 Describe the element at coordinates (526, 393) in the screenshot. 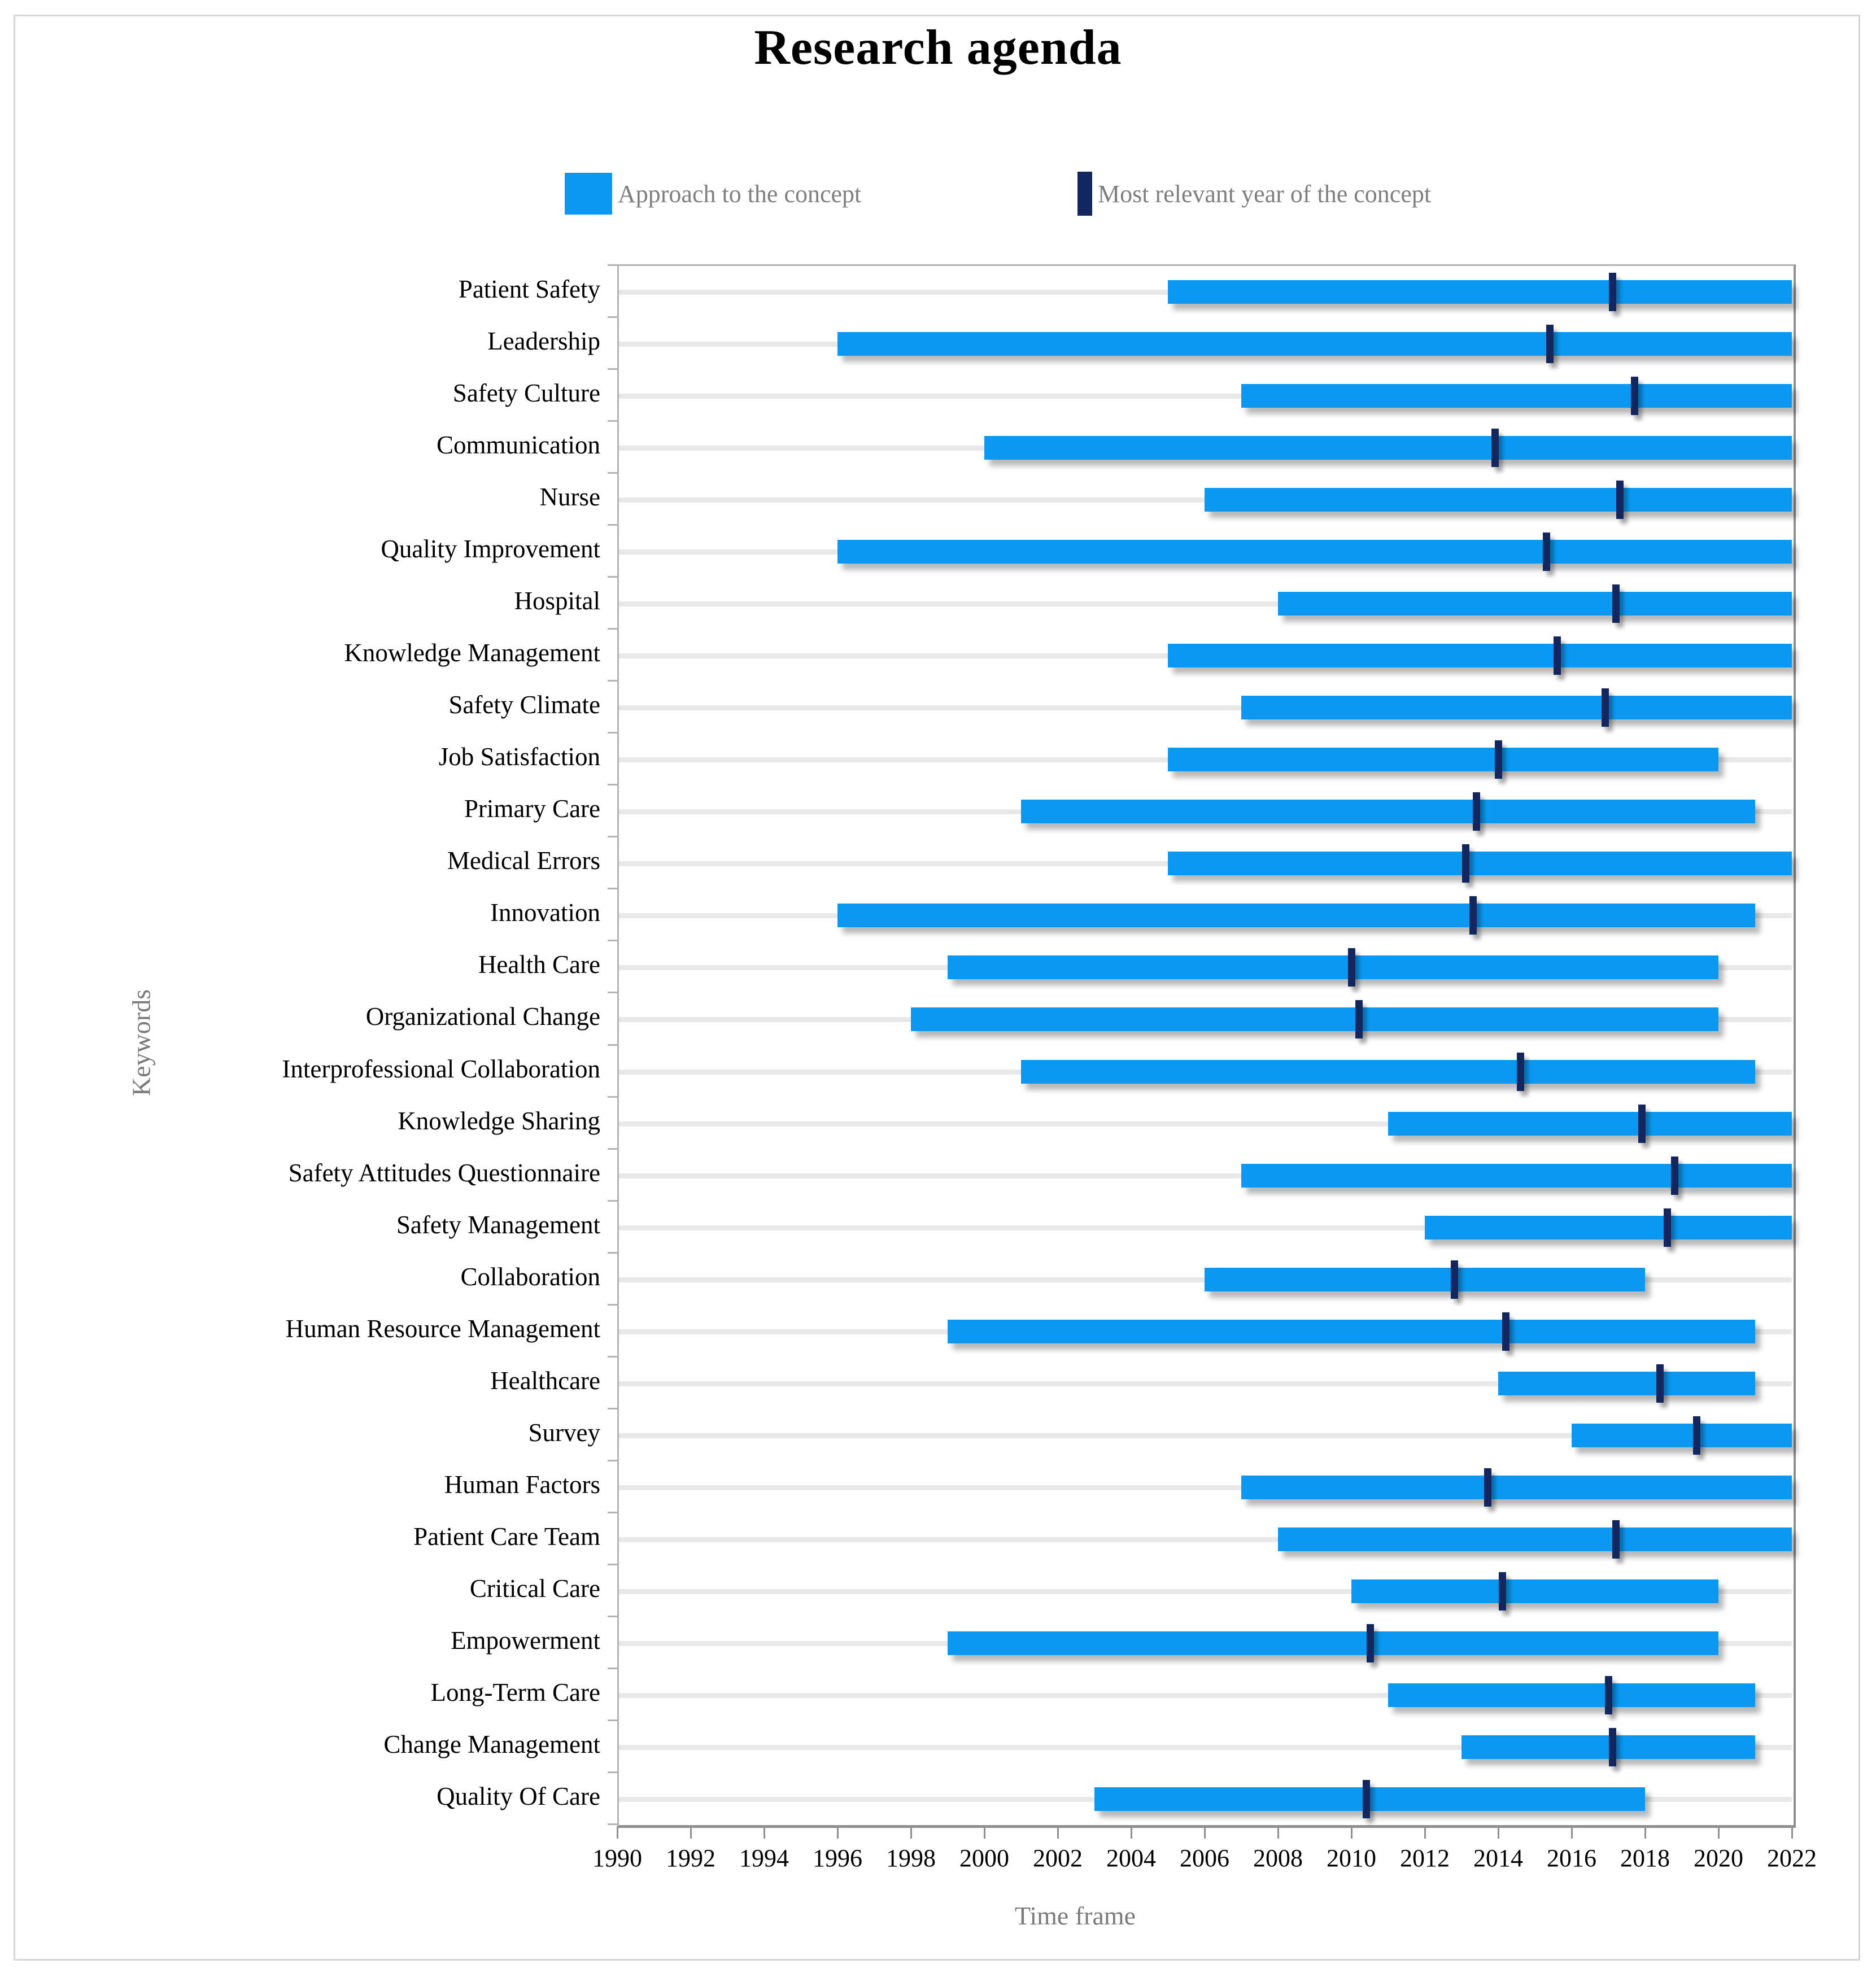

I see `y-category-label: Safety Culture` at that location.